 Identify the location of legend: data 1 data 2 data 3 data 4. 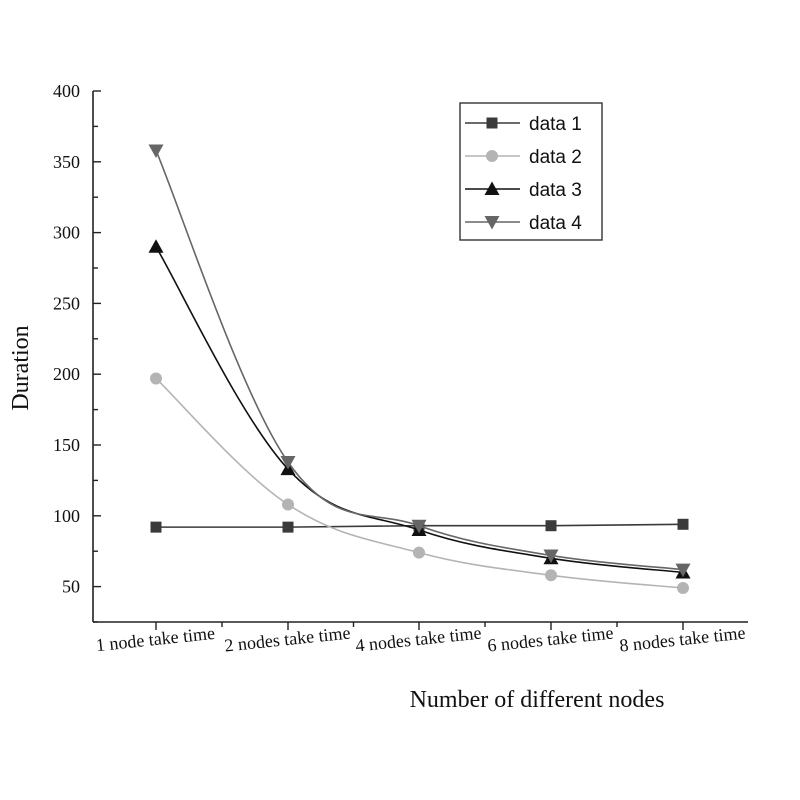
(531, 171).